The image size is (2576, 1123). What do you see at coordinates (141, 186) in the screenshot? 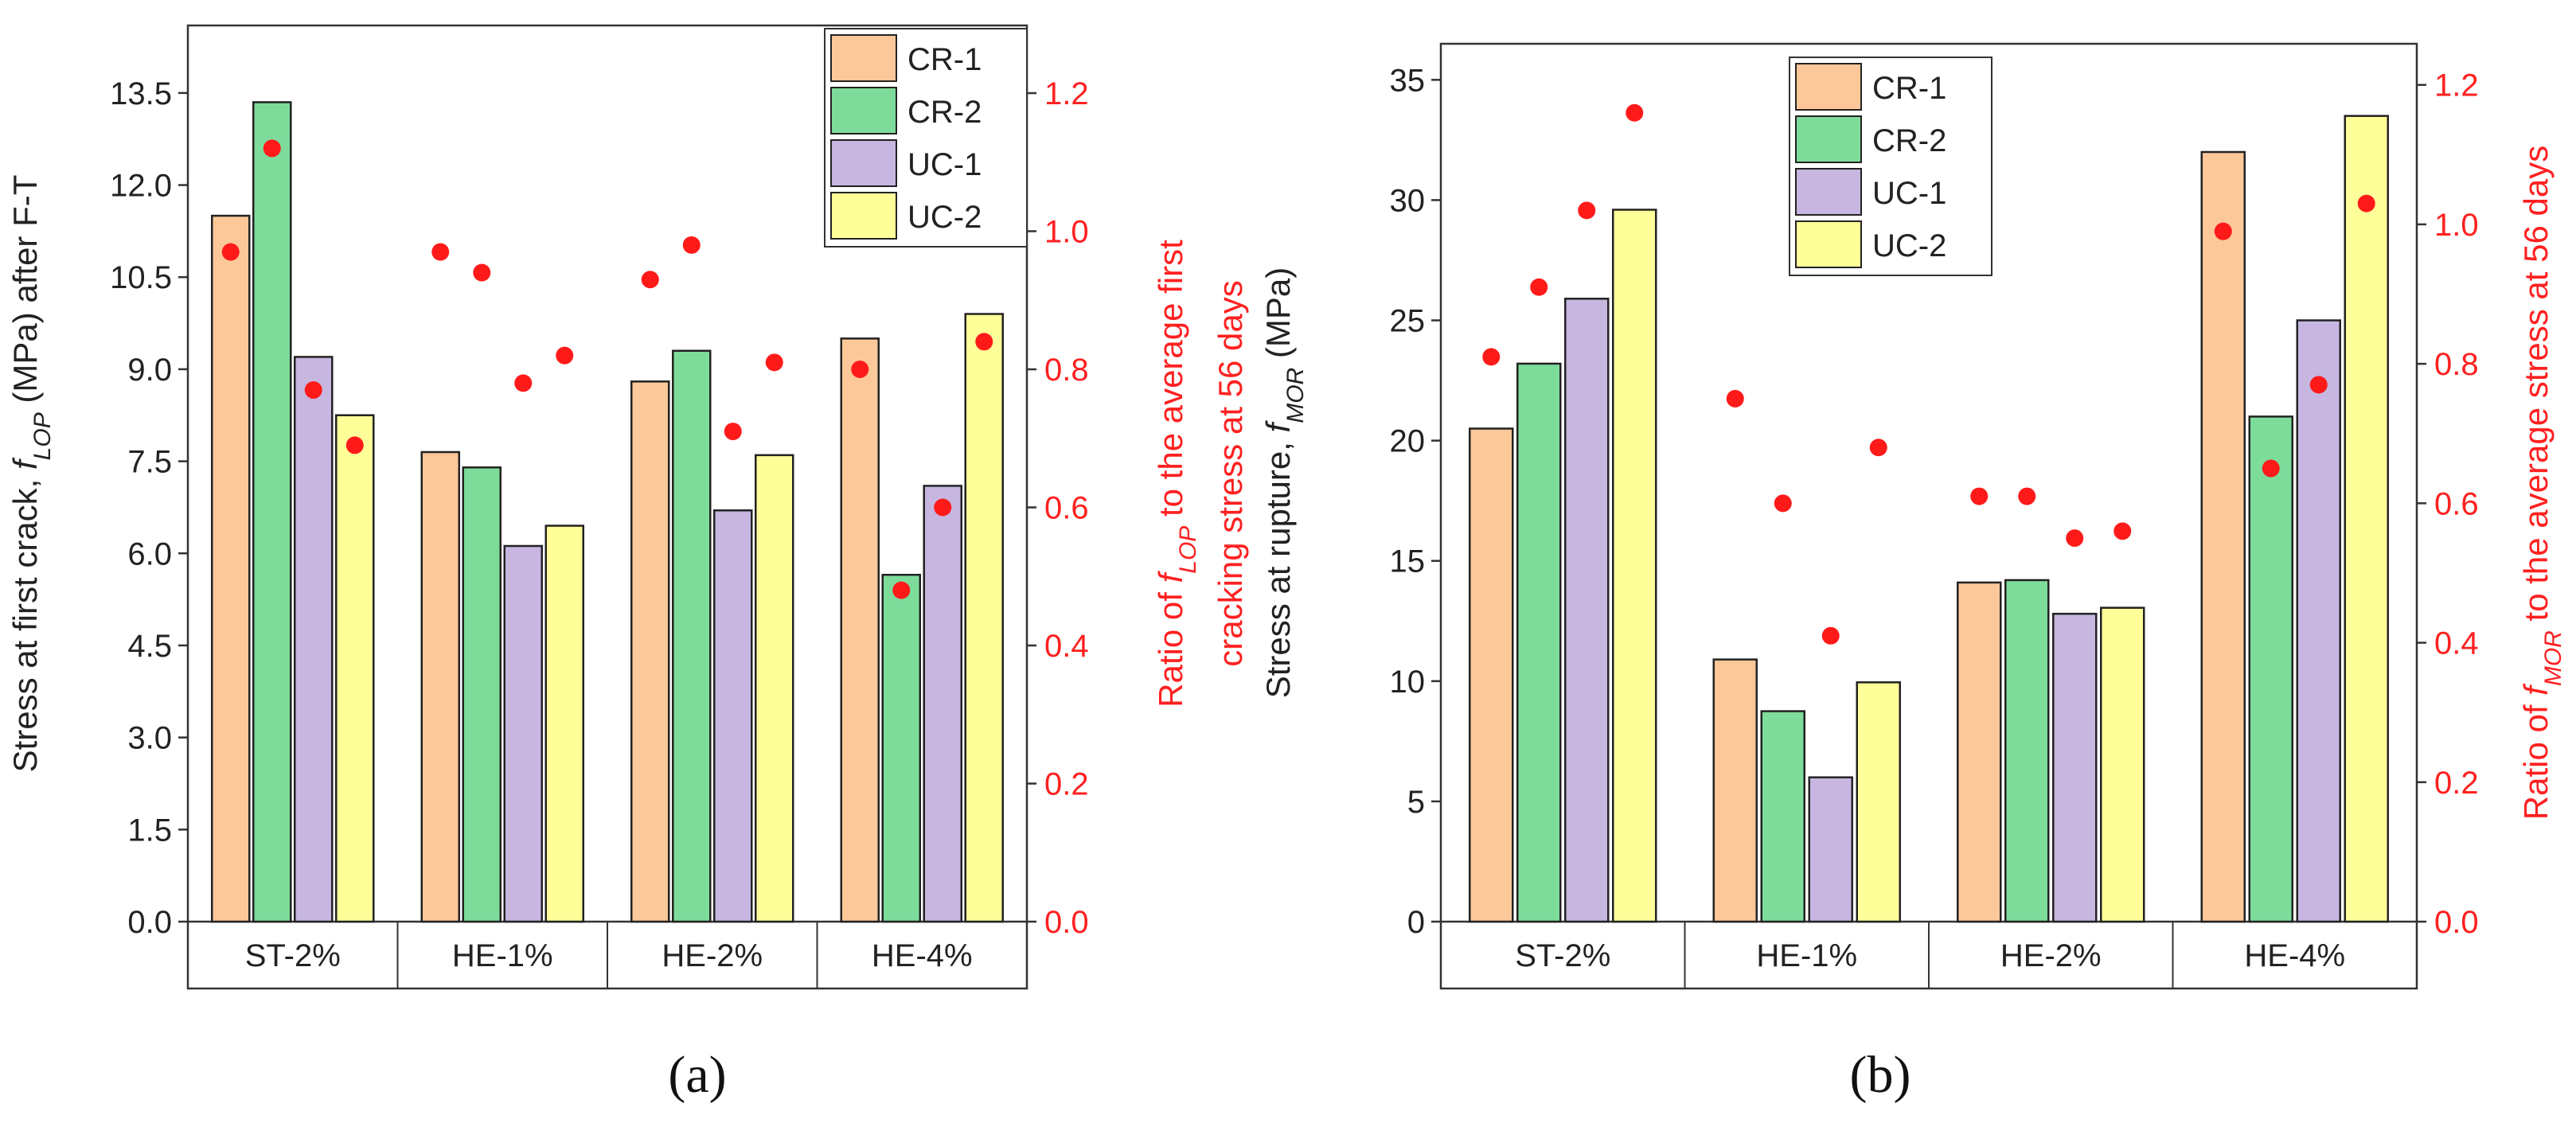
I see `y-tick-label: 12.0` at bounding box center [141, 186].